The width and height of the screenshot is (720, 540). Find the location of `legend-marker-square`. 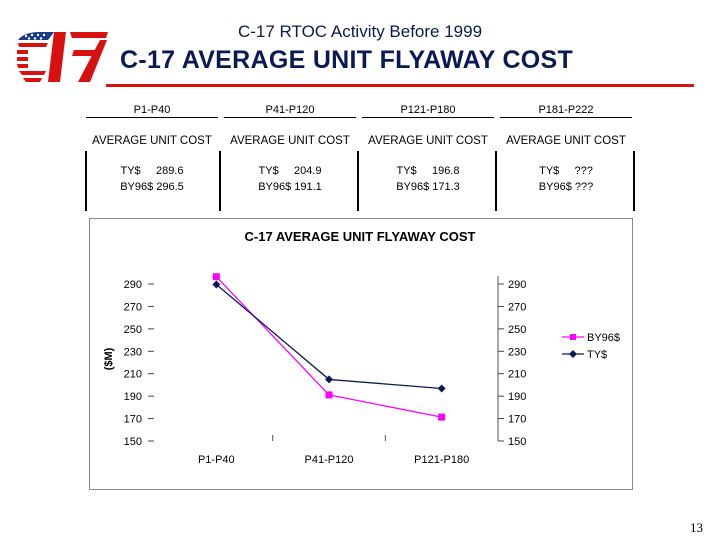

legend-marker-square is located at coordinates (573, 337).